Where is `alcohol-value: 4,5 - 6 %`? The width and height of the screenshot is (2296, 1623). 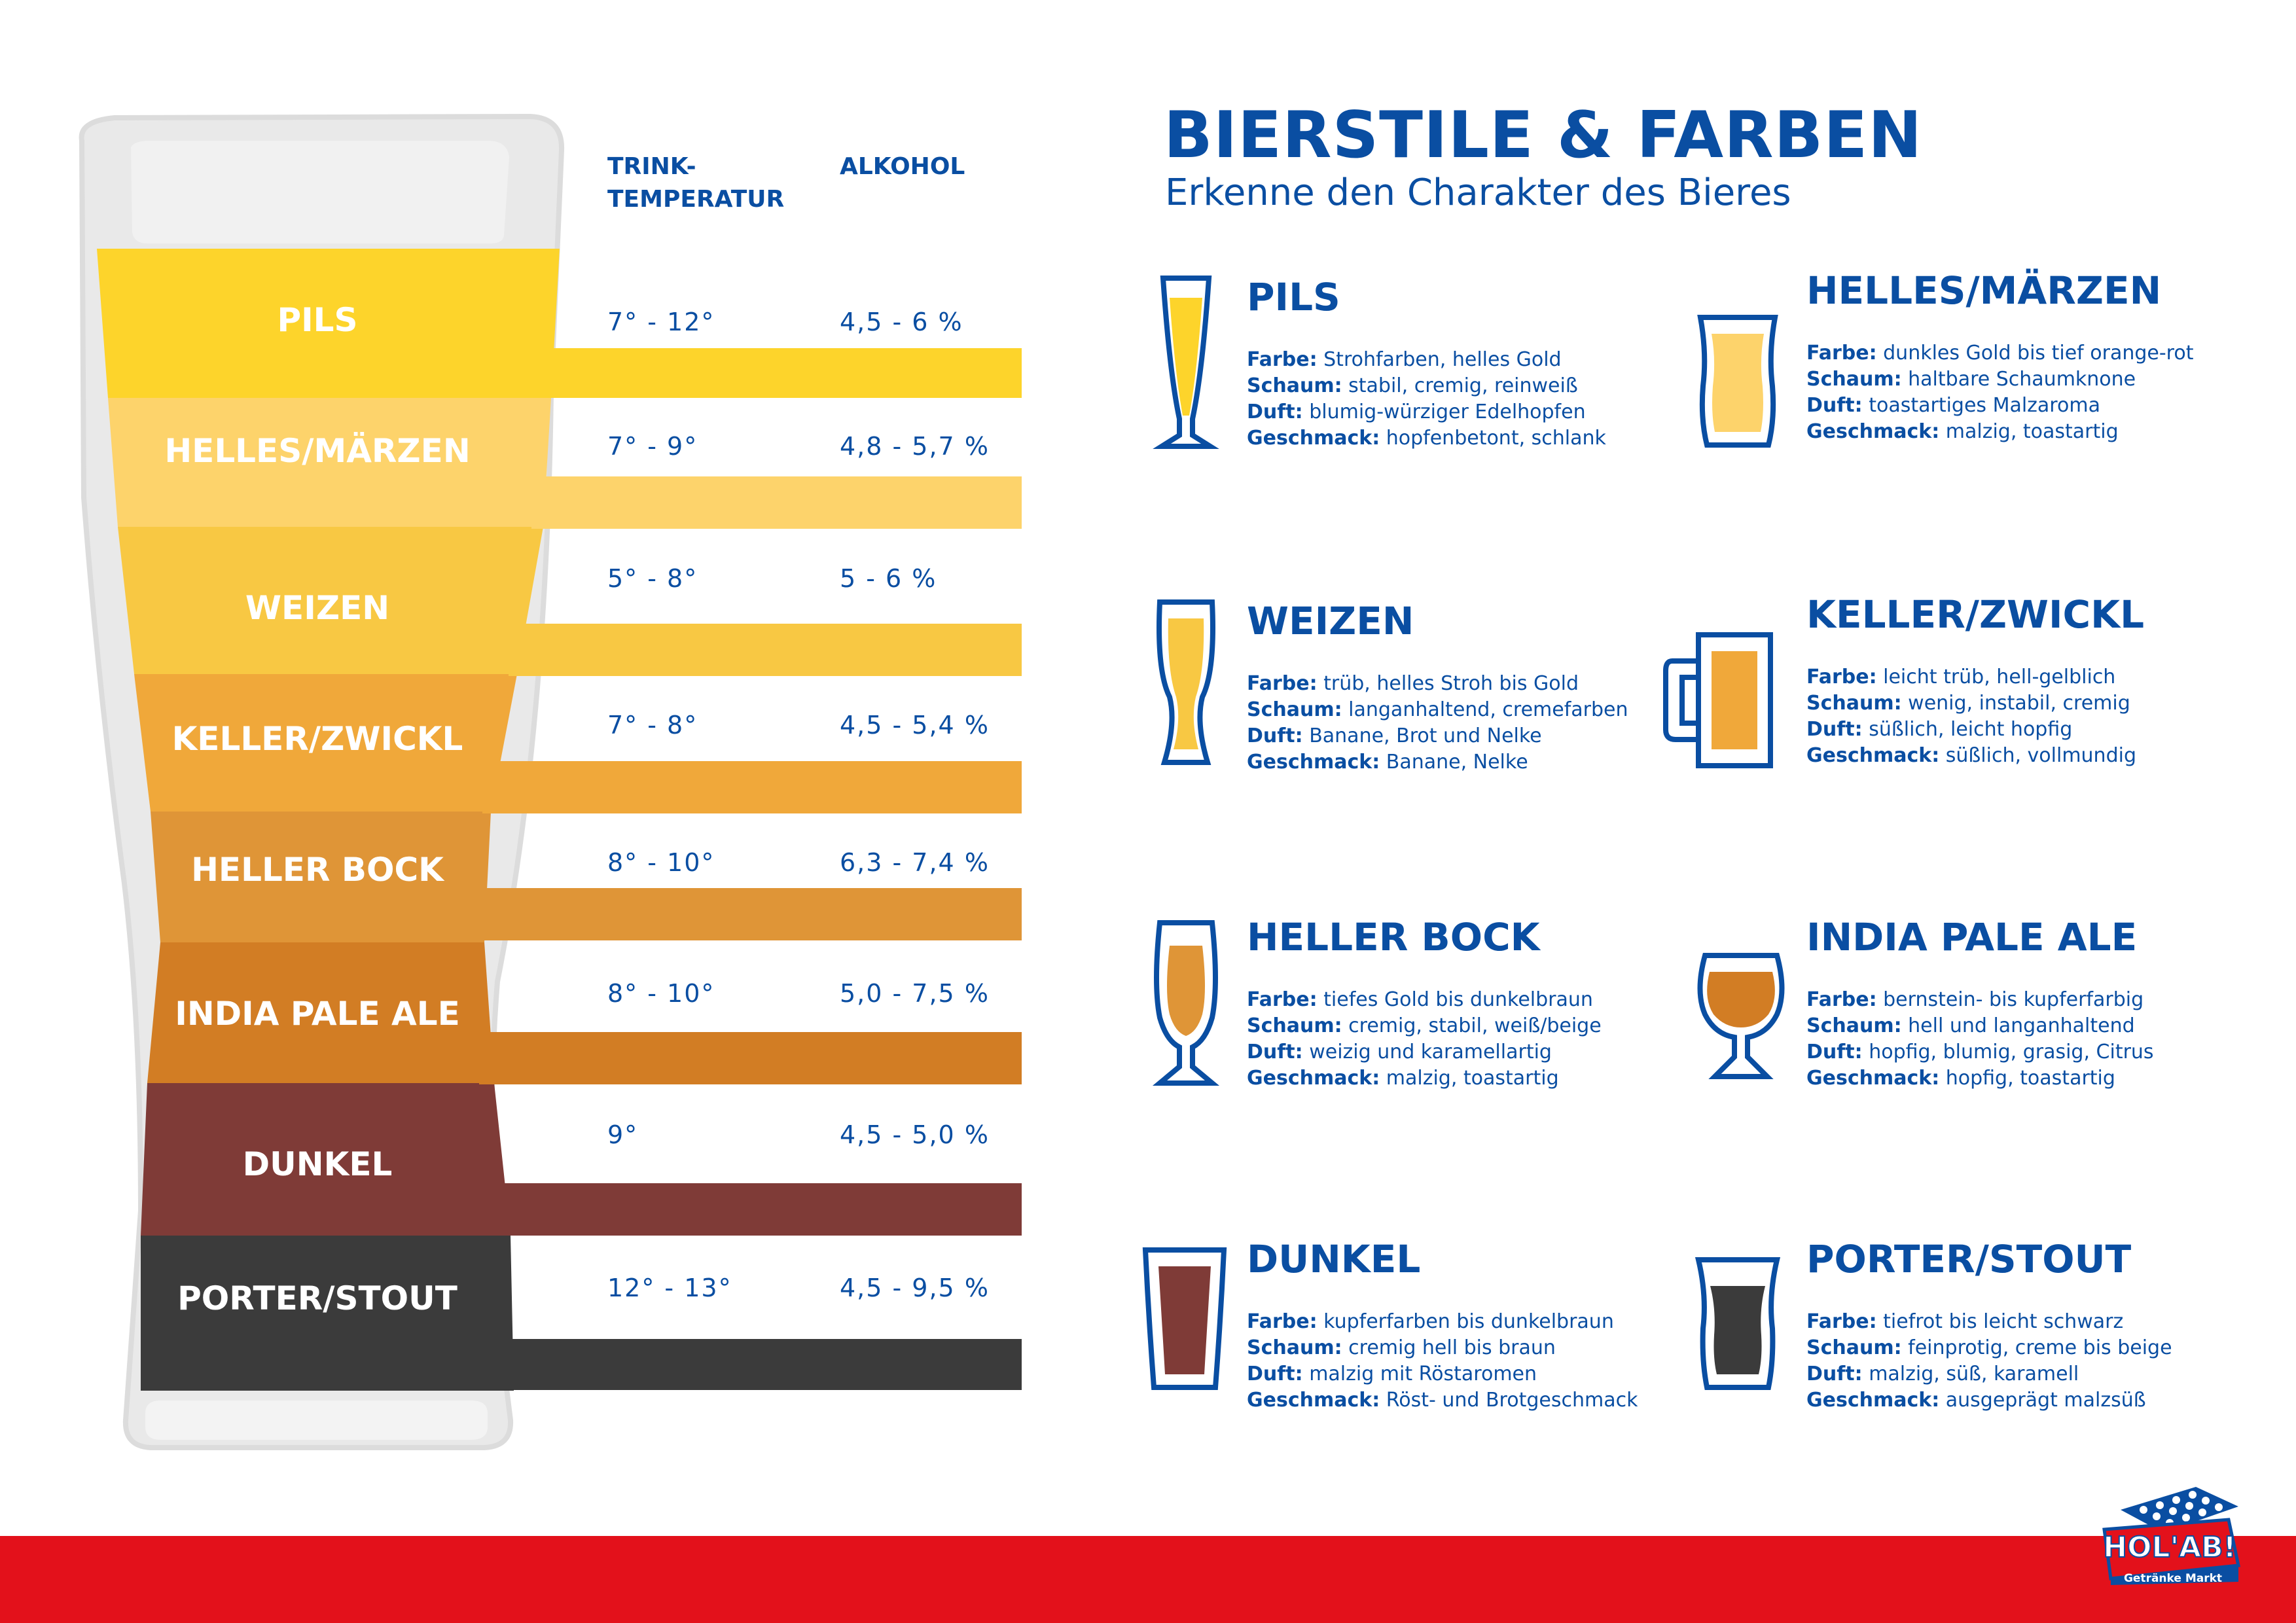 alcohol-value: 4,5 - 6 % is located at coordinates (901, 322).